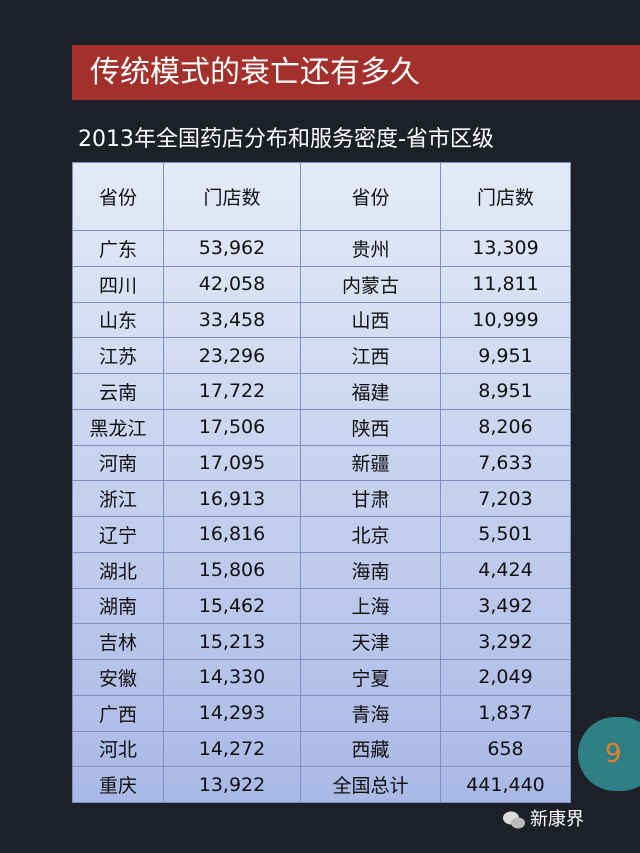 The height and width of the screenshot is (853, 640). Describe the element at coordinates (370, 749) in the screenshot. I see `province: 西藏` at that location.